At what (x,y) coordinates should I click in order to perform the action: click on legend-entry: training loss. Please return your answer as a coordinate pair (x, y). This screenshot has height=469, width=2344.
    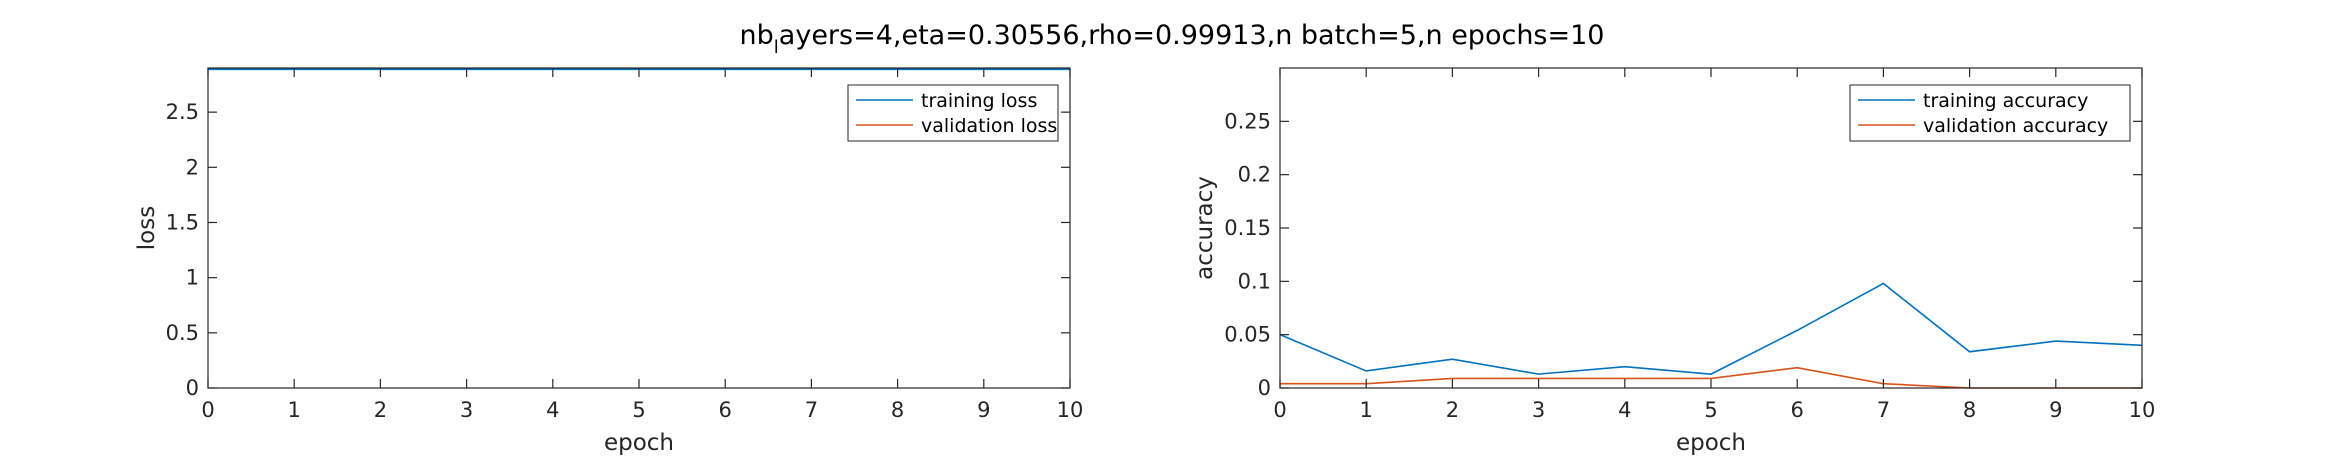
    Looking at the image, I should click on (979, 101).